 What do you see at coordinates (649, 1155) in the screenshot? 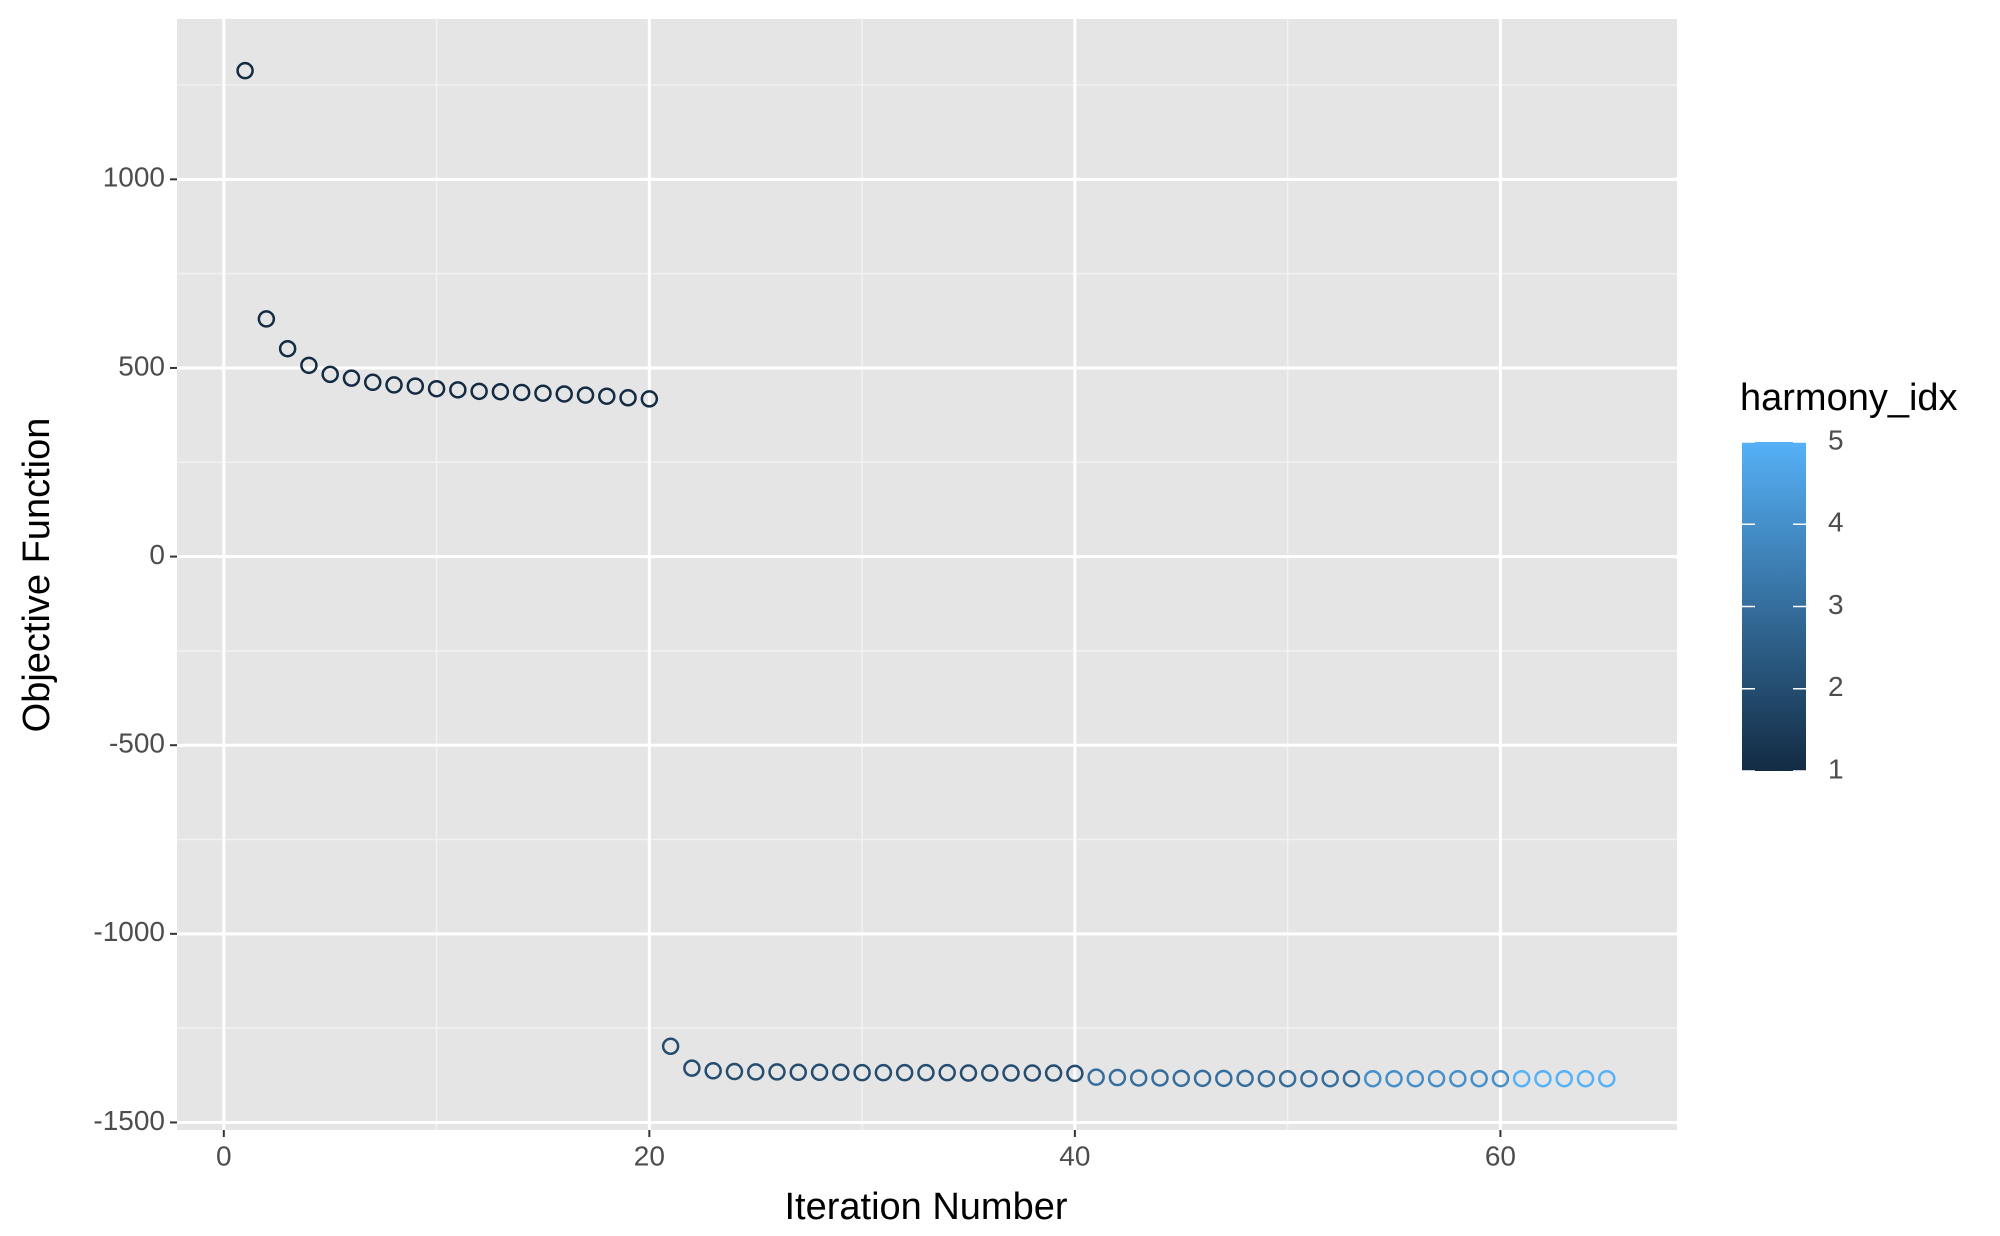
I see `x-tick-label: 20` at bounding box center [649, 1155].